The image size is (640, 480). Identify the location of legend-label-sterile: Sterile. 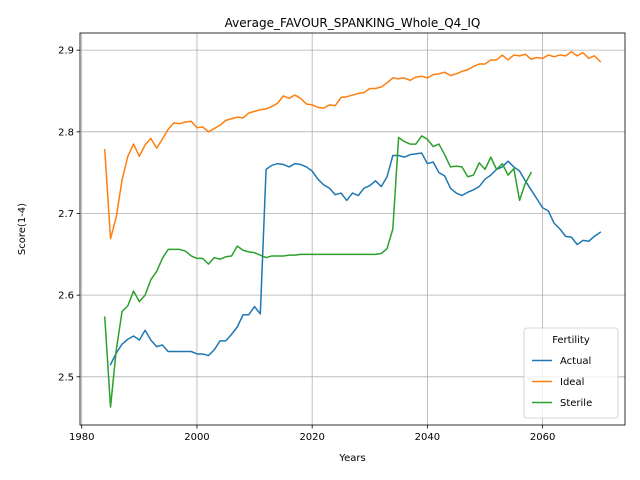
(576, 403).